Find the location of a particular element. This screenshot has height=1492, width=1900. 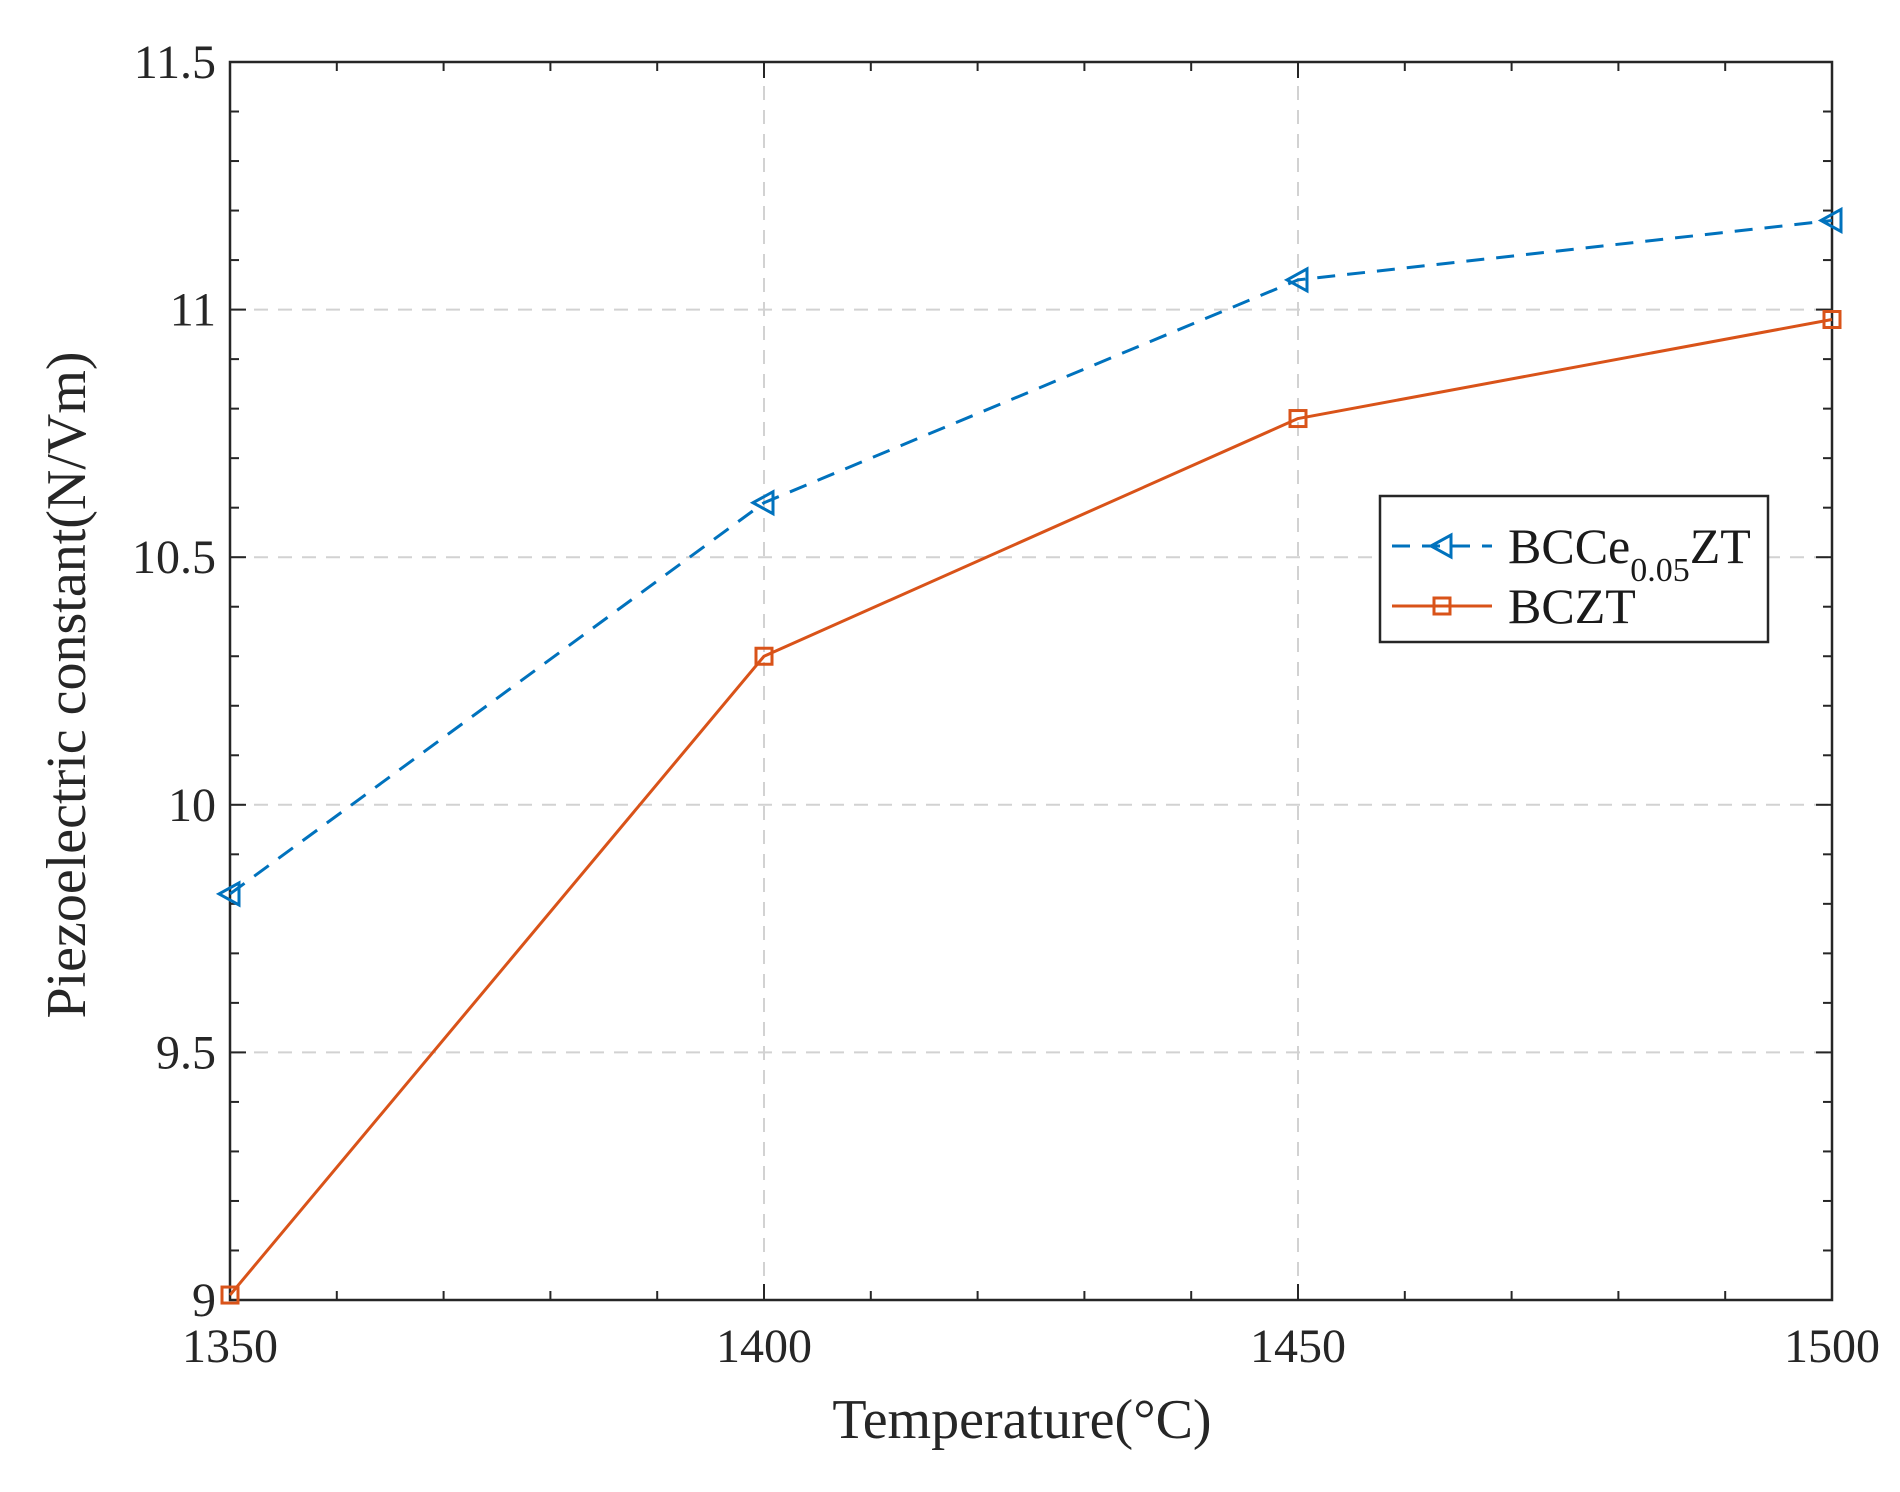

x-tick-label: 1500 is located at coordinates (1832, 1346).